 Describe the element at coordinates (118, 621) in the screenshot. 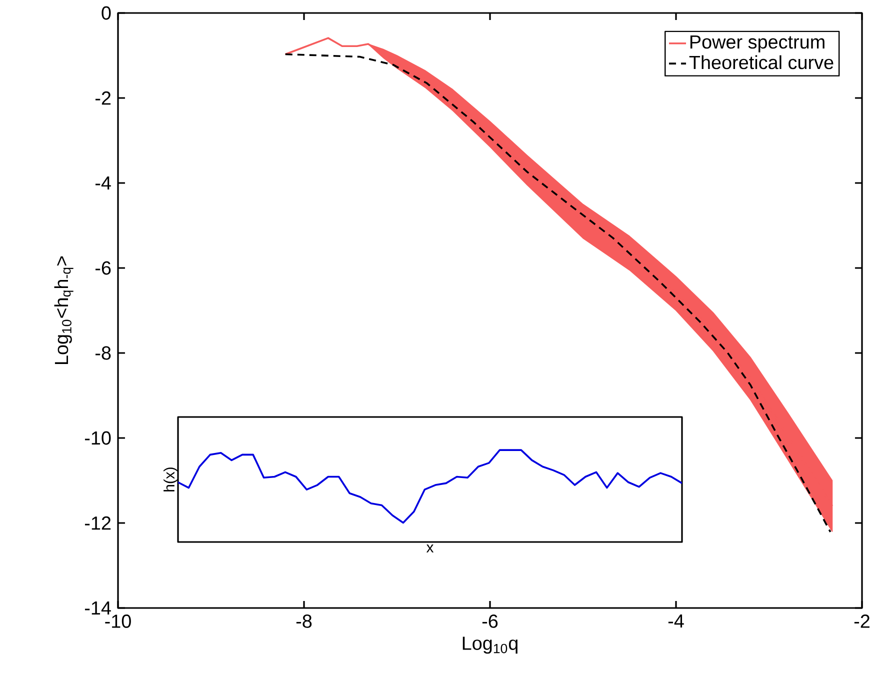

I see `x-tick-label: -10` at that location.